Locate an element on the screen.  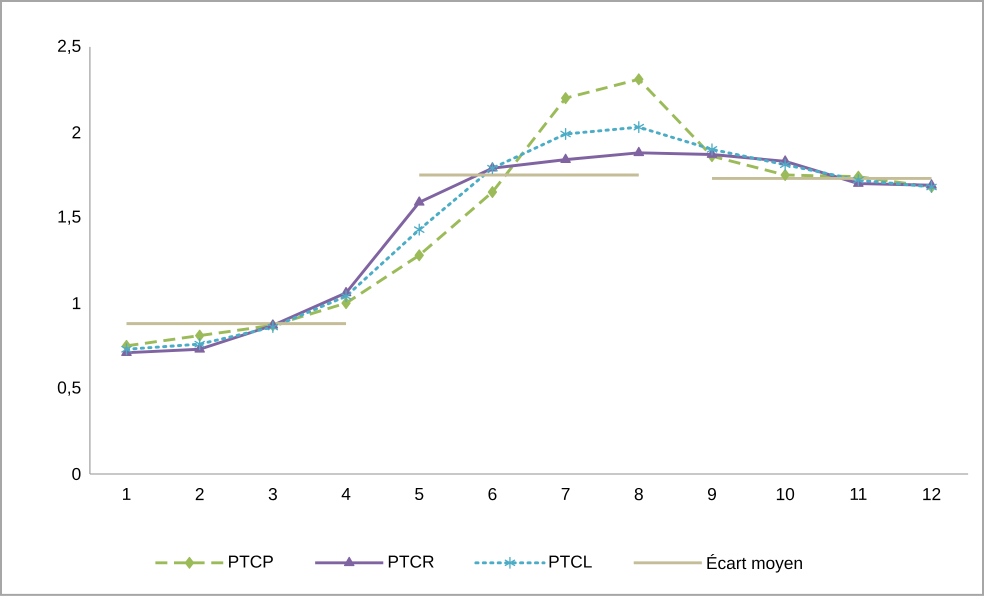
x-tick-label: 3 is located at coordinates (272, 494).